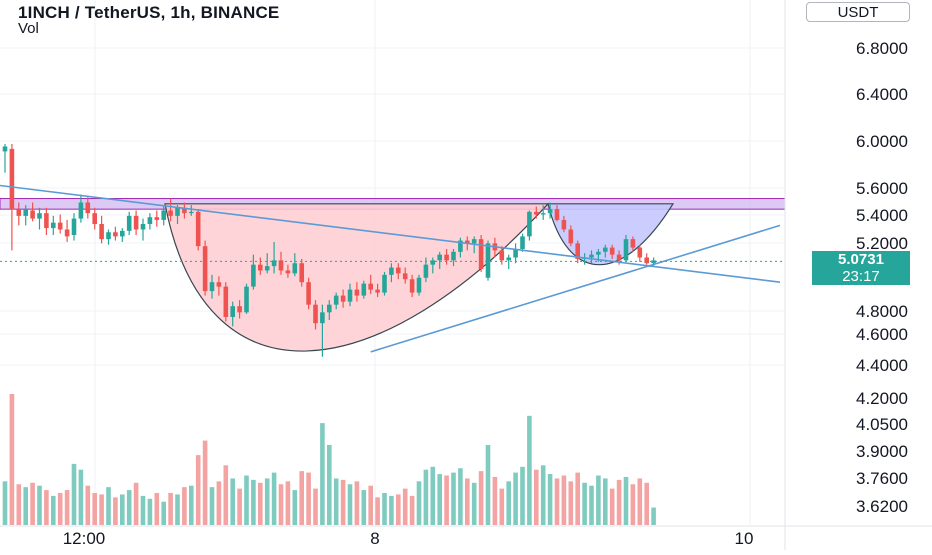 The image size is (932, 555). Describe the element at coordinates (357, 277) in the screenshot. I see `cup-pattern-zone` at that location.